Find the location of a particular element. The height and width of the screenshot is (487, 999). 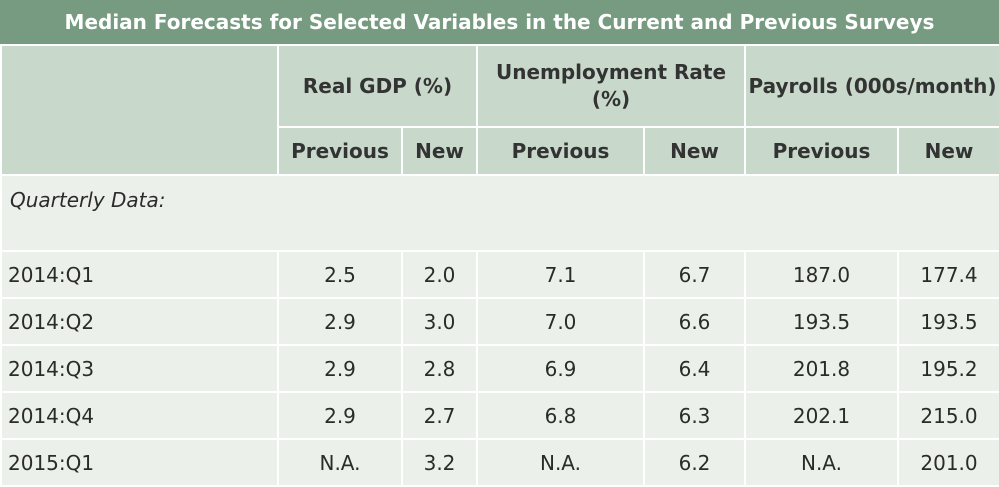

cell-payrolls-previous: N.A. is located at coordinates (821, 462).